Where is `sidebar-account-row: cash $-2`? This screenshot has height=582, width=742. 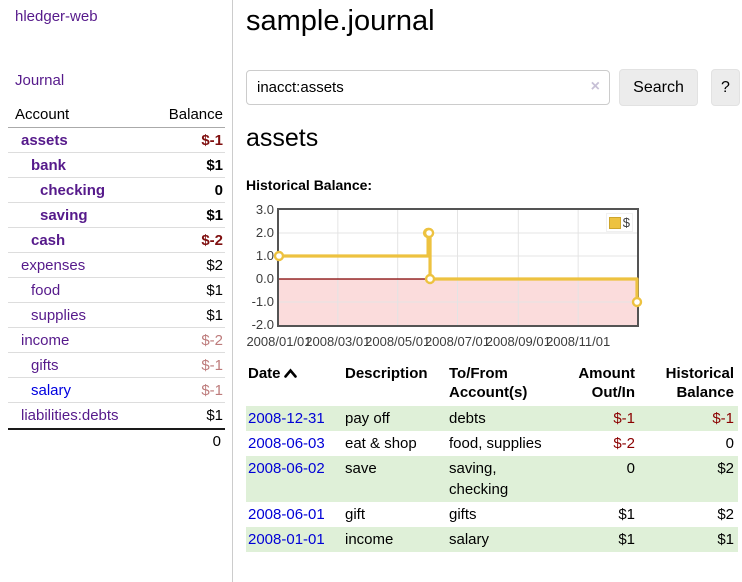 sidebar-account-row: cash $-2 is located at coordinates (116, 240).